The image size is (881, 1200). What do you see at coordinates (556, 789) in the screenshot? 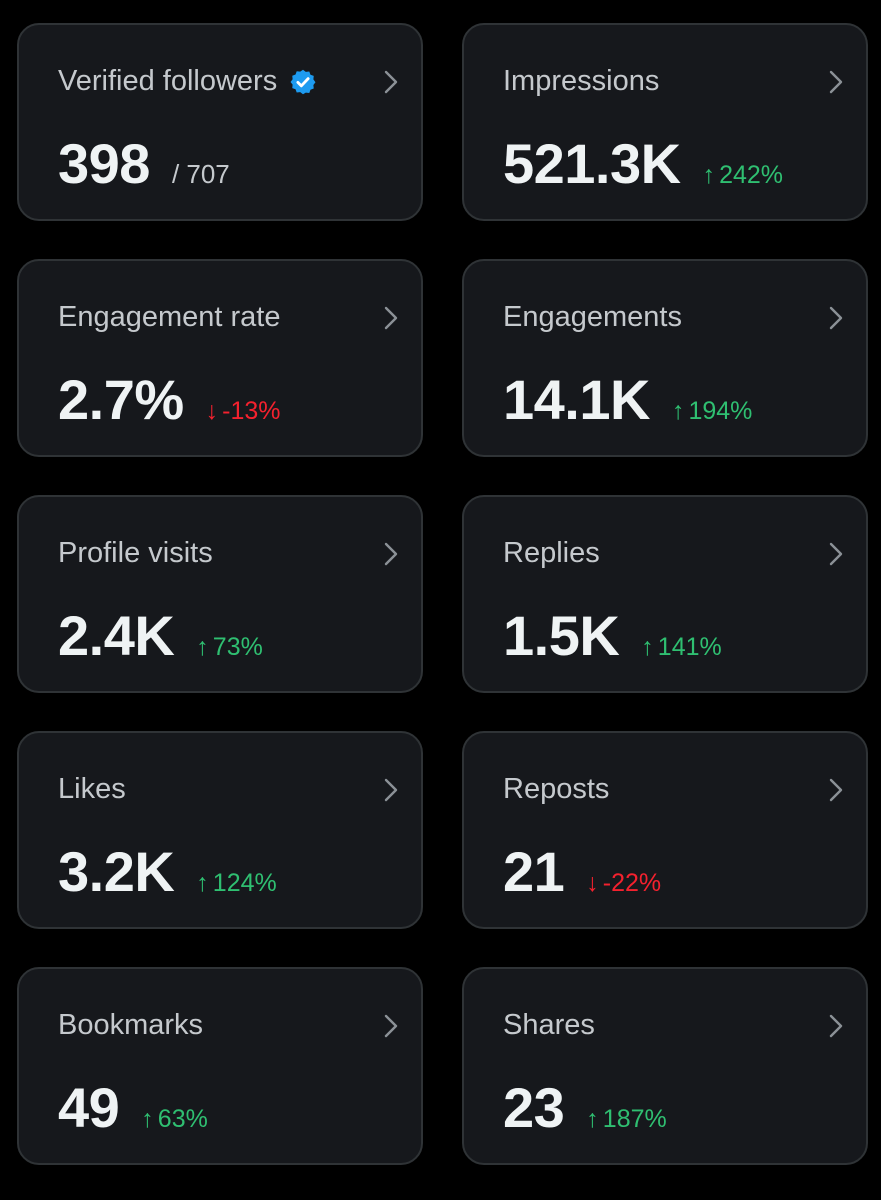
I see `card-title: Reposts` at bounding box center [556, 789].